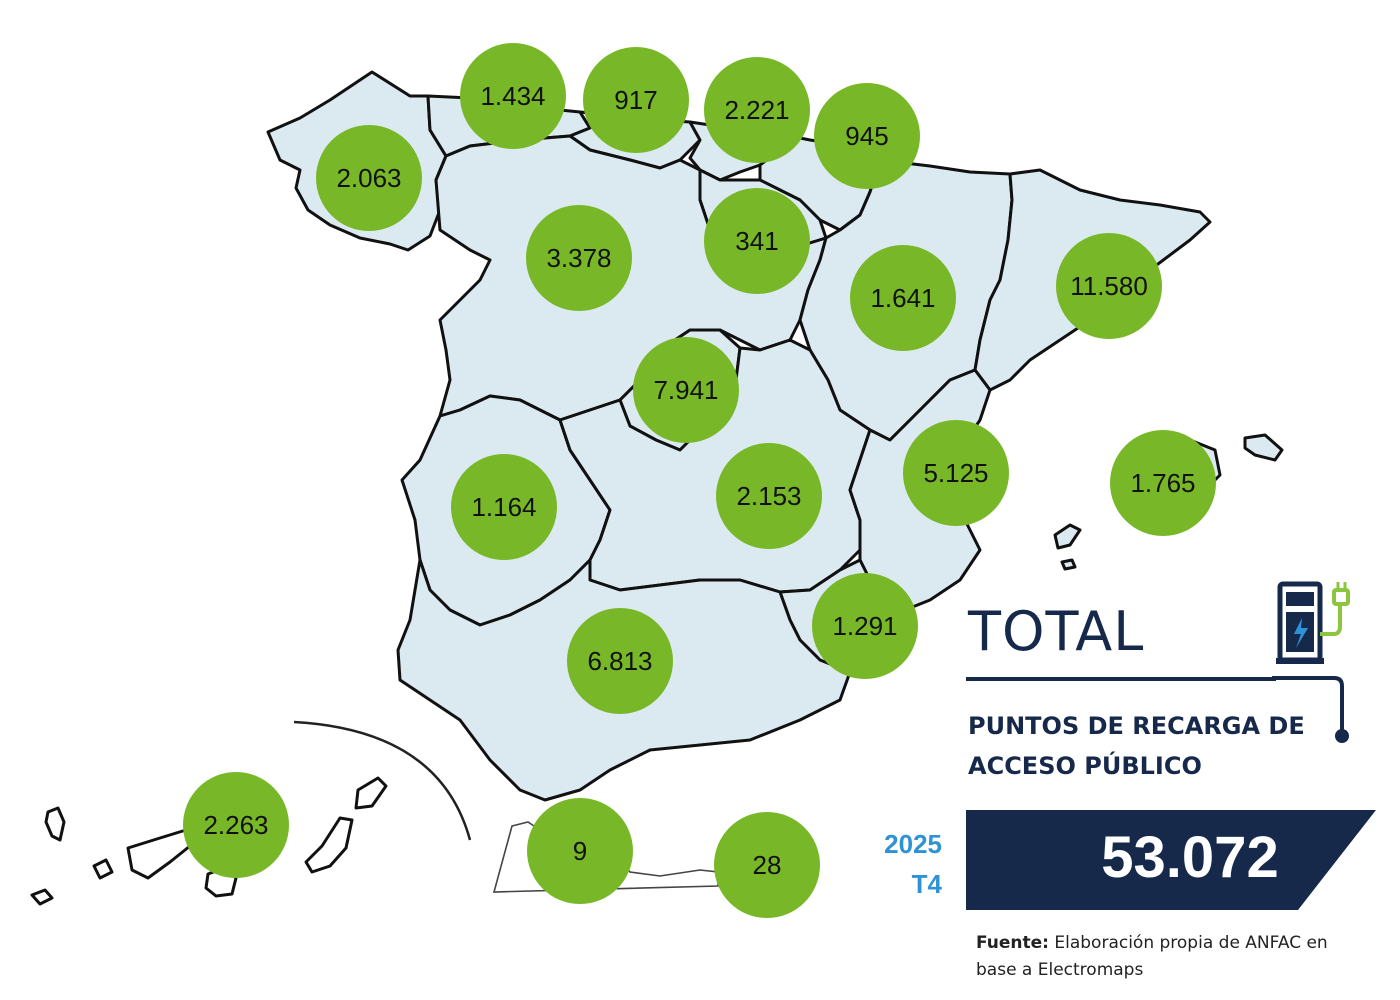 The height and width of the screenshot is (1000, 1400). Describe the element at coordinates (513, 96) in the screenshot. I see `bubble-asturias: 1.434` at that location.